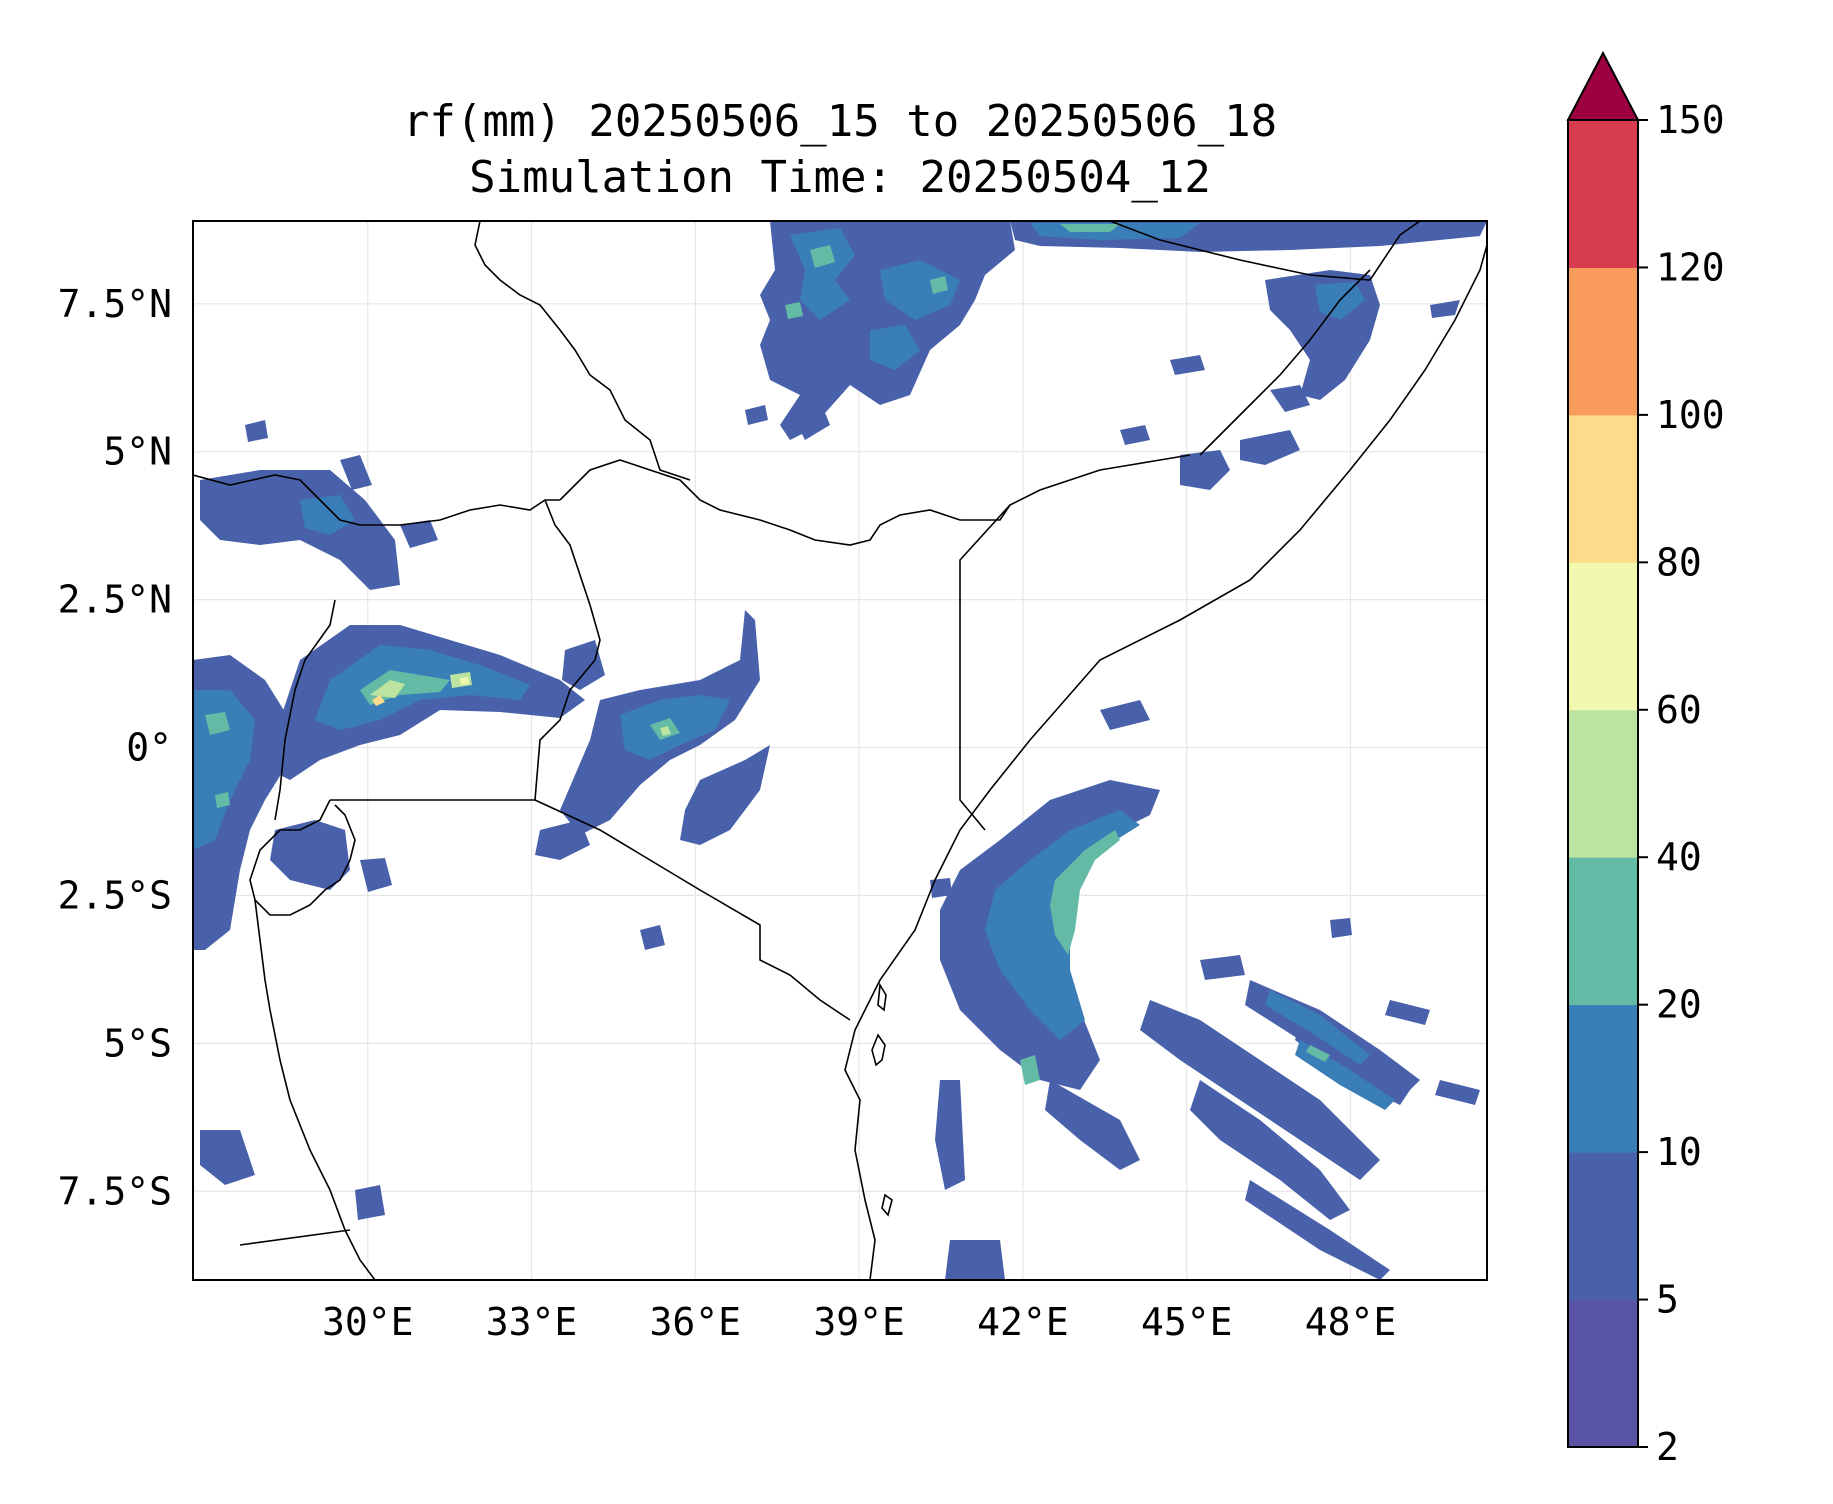 Image resolution: width=1833 pixels, height=1504 pixels. What do you see at coordinates (115, 1191) in the screenshot?
I see `lat-tick-label: 7.5°S` at bounding box center [115, 1191].